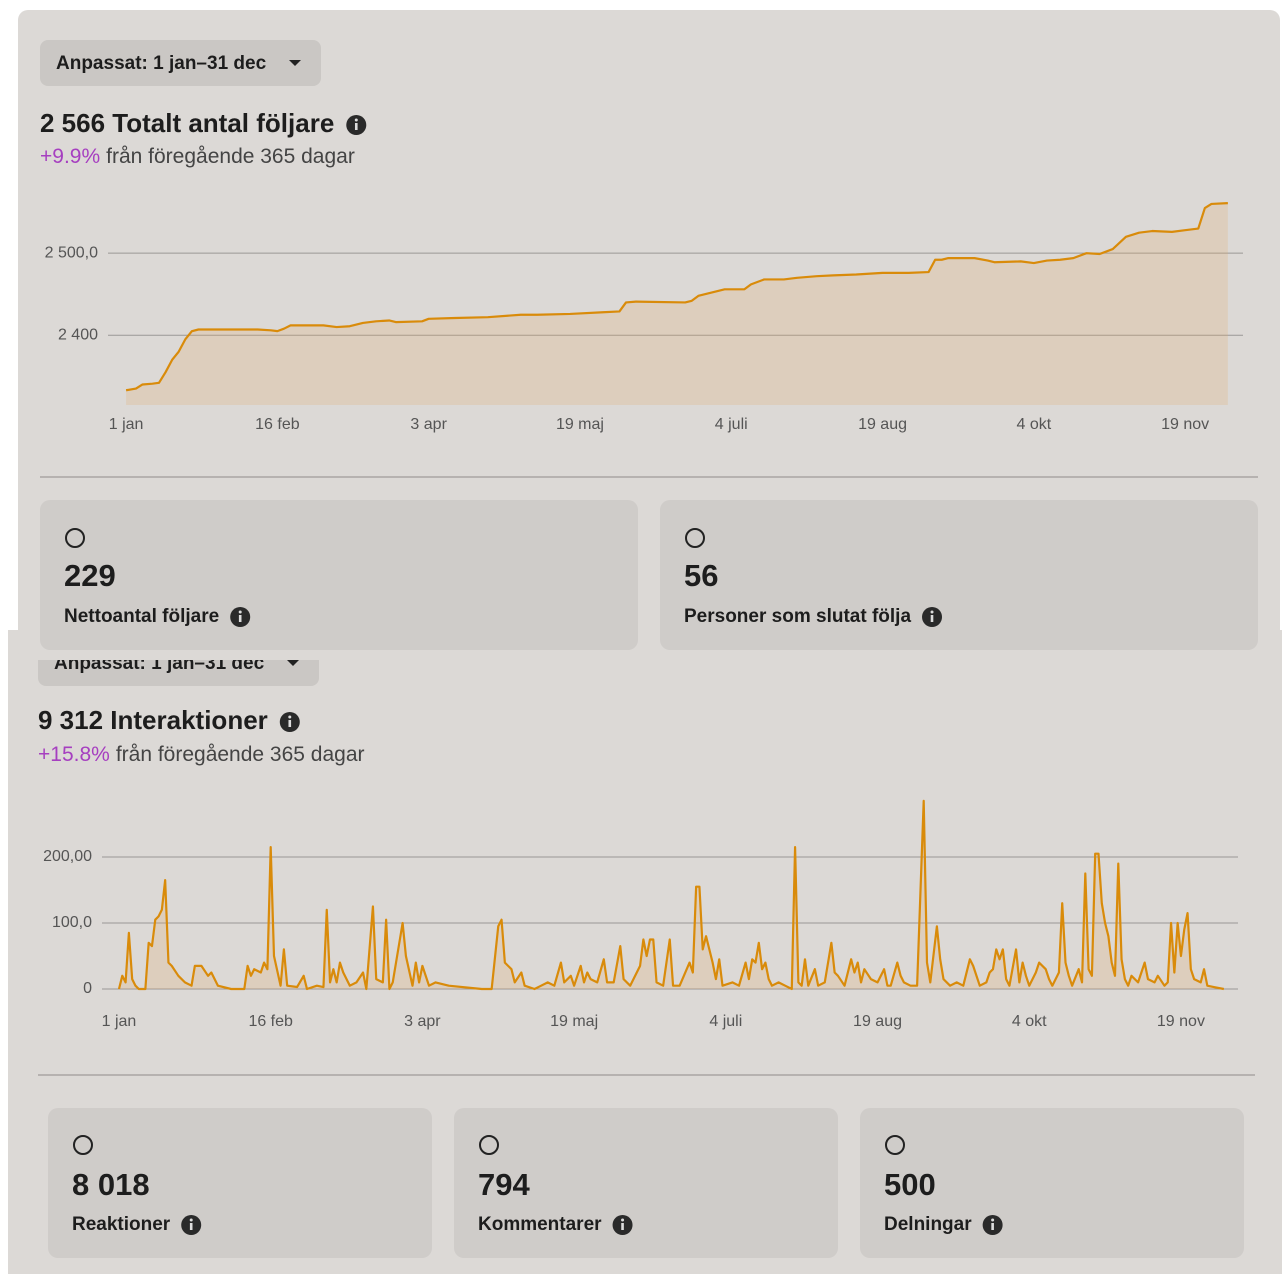  What do you see at coordinates (67, 856) in the screenshot?
I see `y-tick-label: 200,00` at bounding box center [67, 856].